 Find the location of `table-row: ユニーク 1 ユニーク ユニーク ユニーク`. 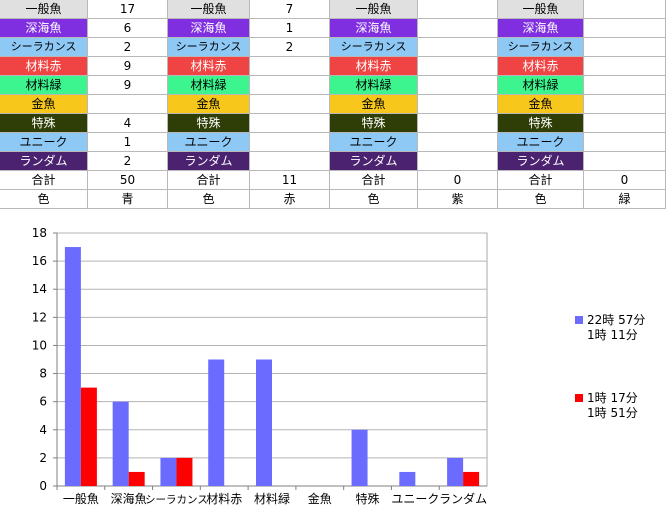

table-row: ユニーク 1 ユニーク ユニーク ユニーク is located at coordinates (333, 142).